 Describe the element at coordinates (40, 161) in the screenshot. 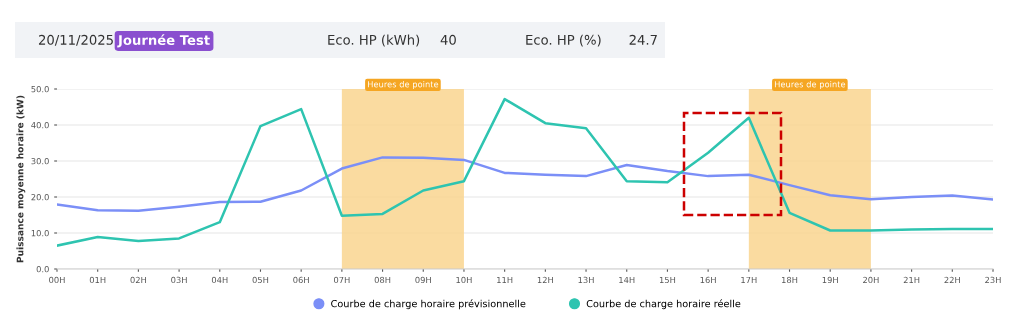

I see `y-tick-label: 30.0` at that location.